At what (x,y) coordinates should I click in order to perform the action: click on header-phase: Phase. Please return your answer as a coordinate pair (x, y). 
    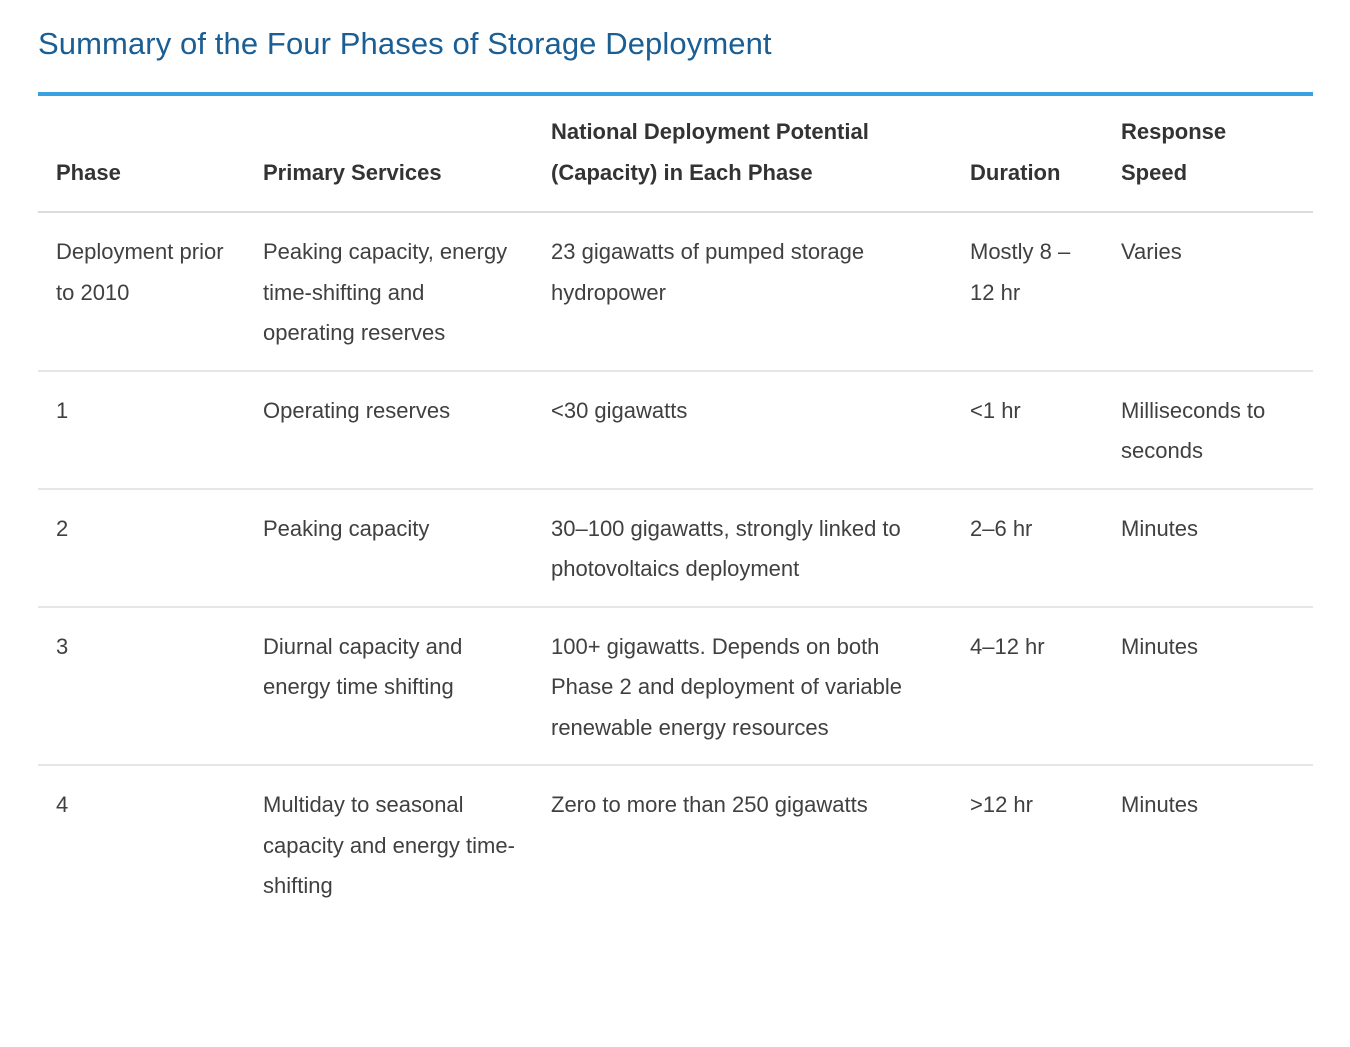
    Looking at the image, I should click on (141, 154).